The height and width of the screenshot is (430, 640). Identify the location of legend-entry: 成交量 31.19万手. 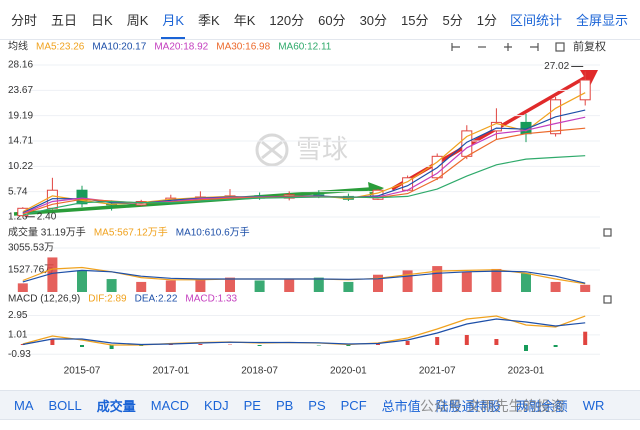
(47, 232).